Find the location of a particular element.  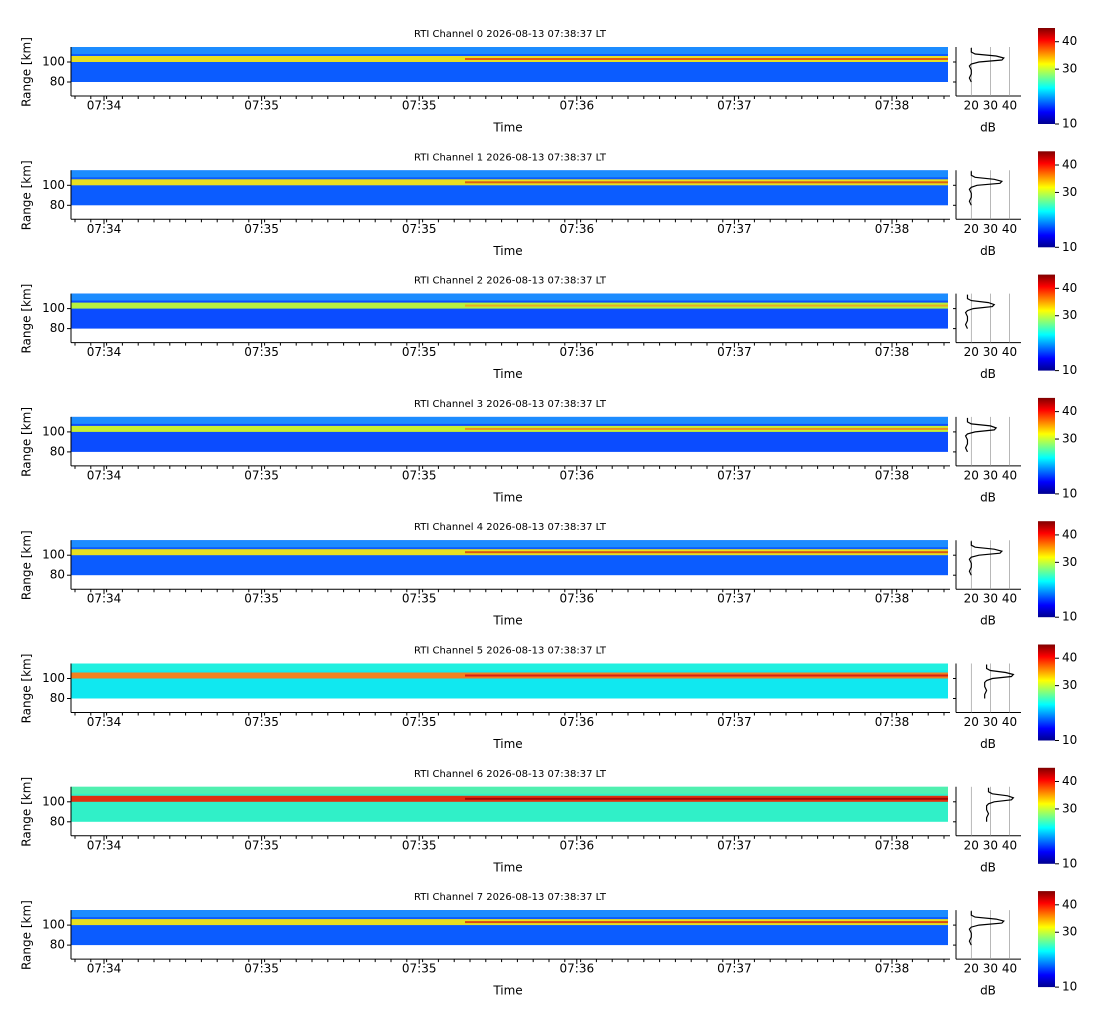

colorbar is located at coordinates (1046, 815).